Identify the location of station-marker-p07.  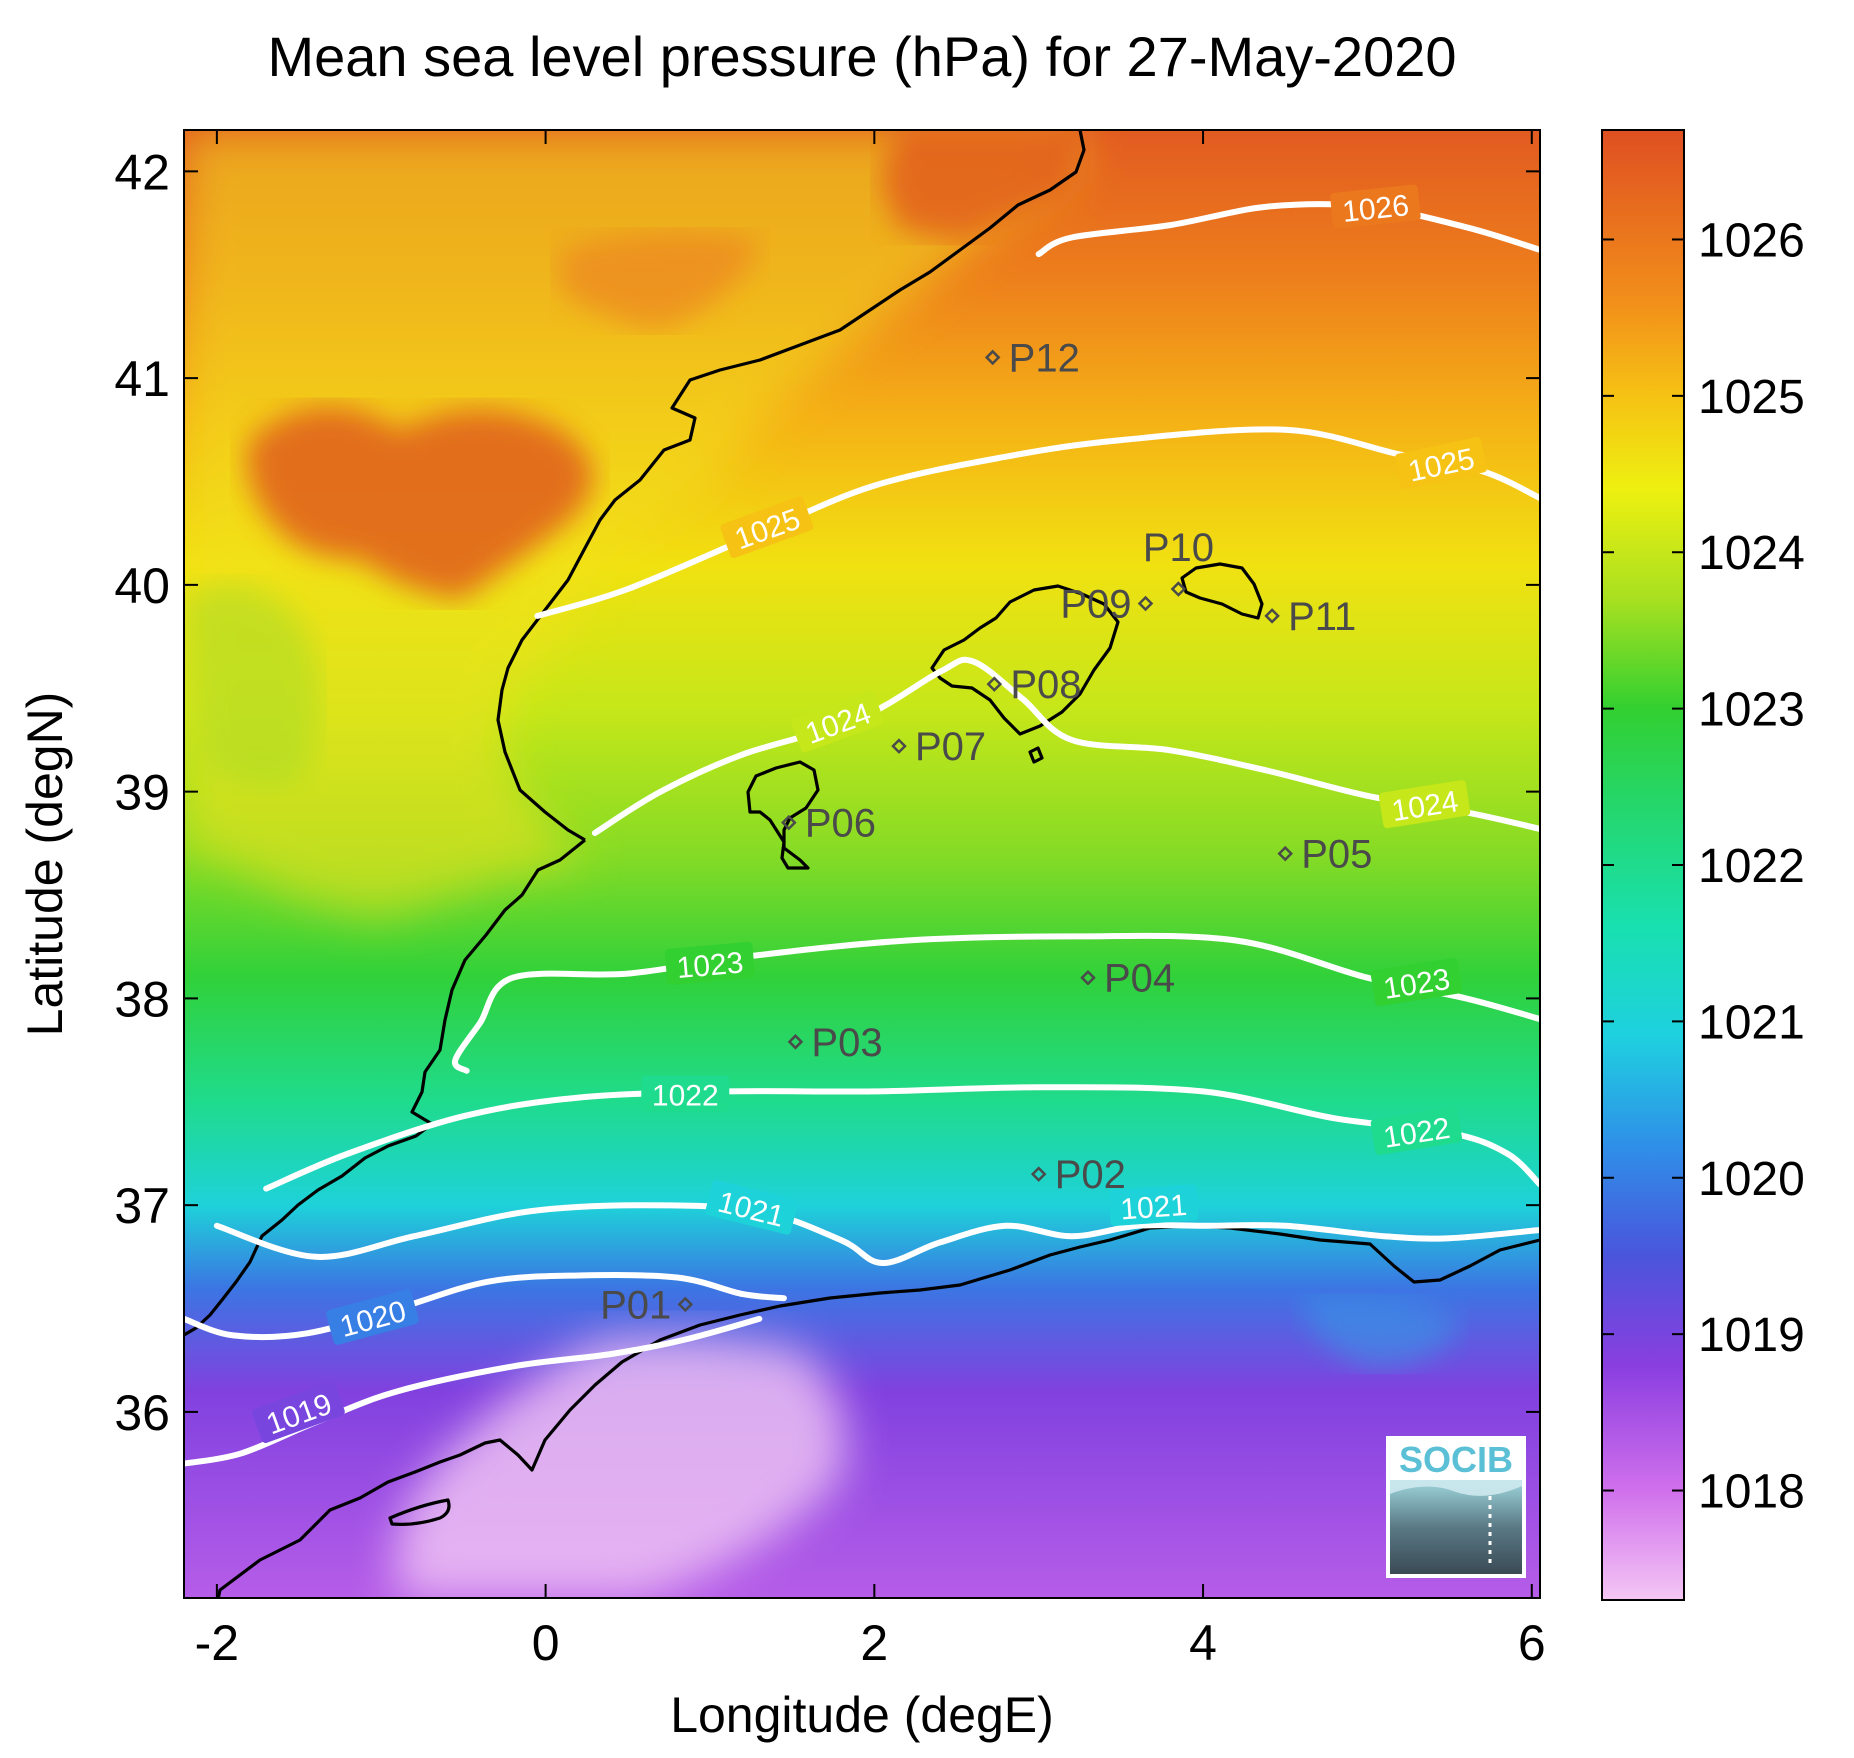
(899, 746).